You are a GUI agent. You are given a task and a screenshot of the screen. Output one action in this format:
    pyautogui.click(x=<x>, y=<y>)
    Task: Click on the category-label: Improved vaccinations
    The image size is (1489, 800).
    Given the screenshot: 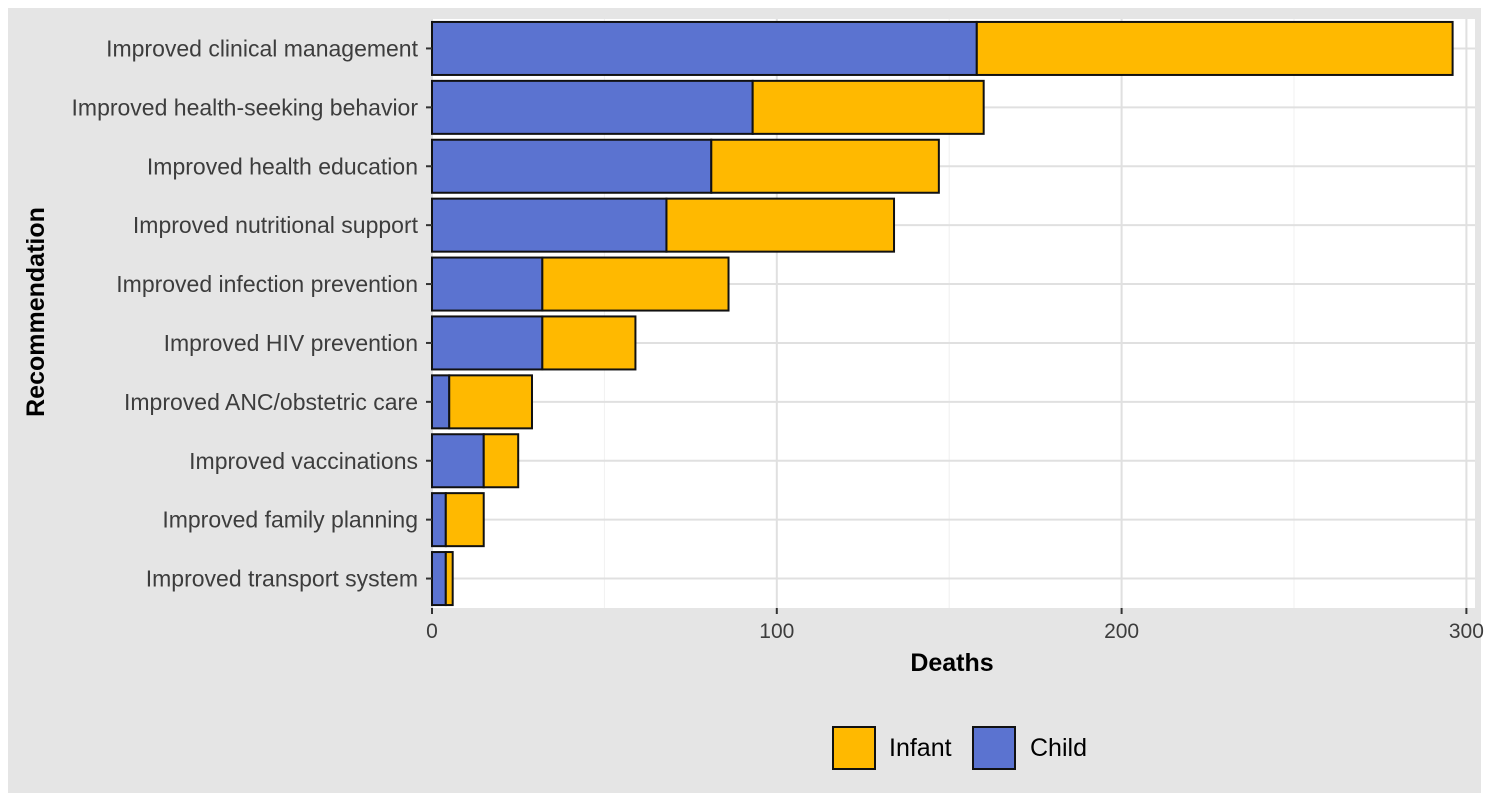 What is the action you would take?
    pyautogui.click(x=303, y=461)
    